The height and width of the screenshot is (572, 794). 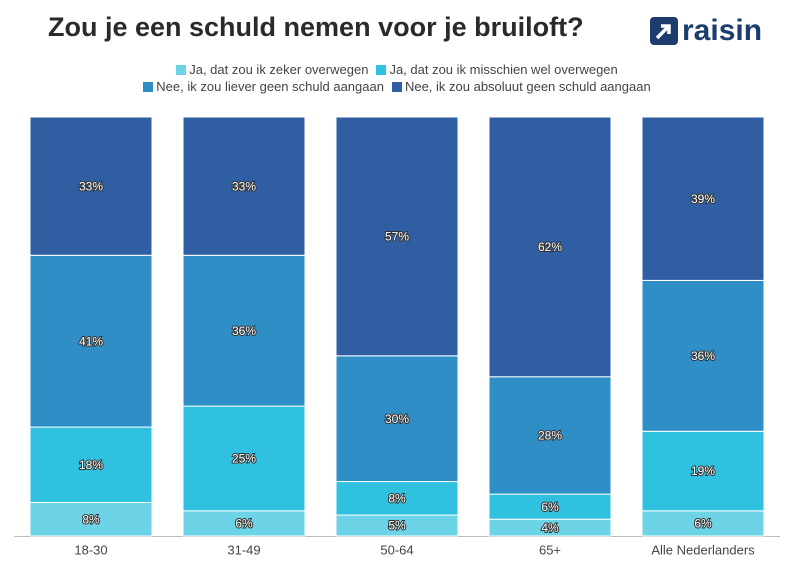 I want to click on logo: raisin, so click(x=706, y=31).